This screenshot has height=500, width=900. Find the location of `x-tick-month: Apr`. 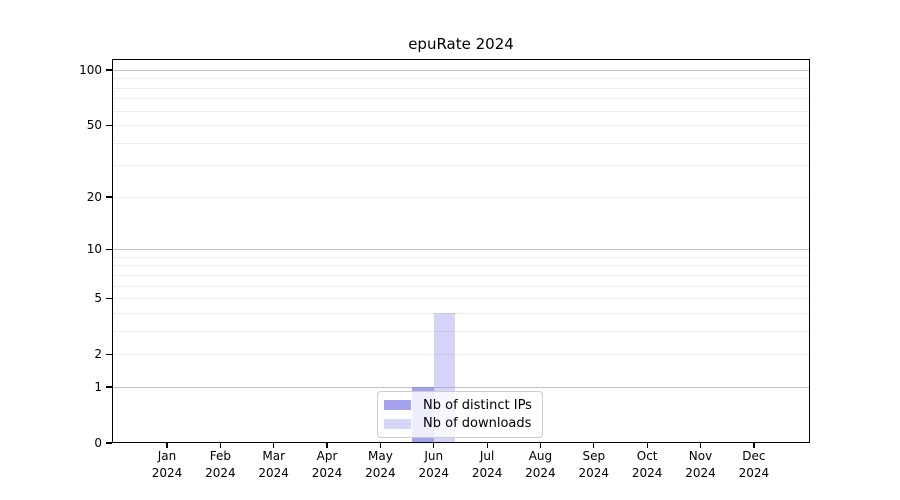

x-tick-month: Apr is located at coordinates (327, 456).